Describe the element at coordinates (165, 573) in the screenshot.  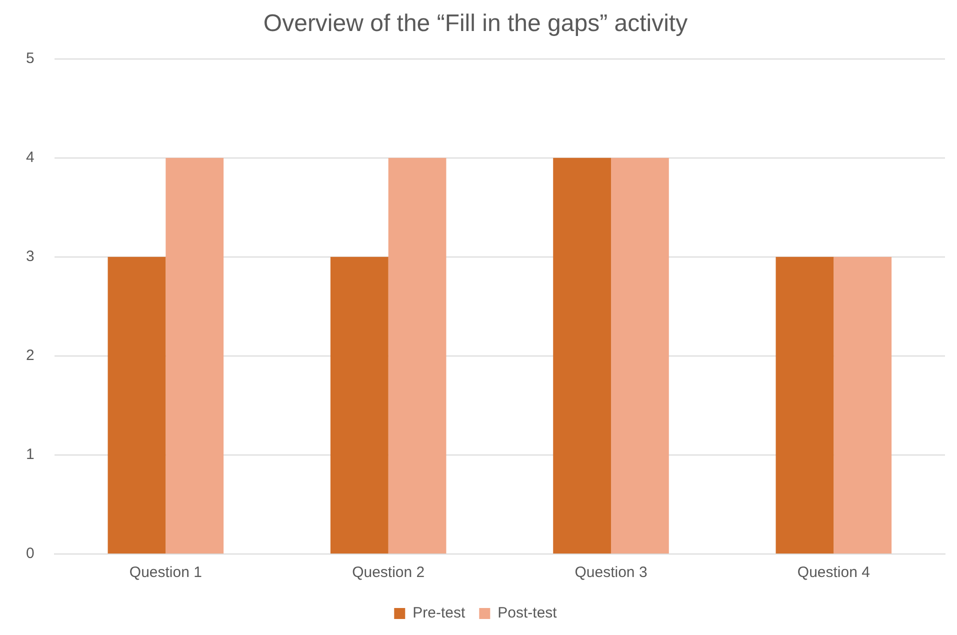
I see `x-tick-label: Question 1` at that location.